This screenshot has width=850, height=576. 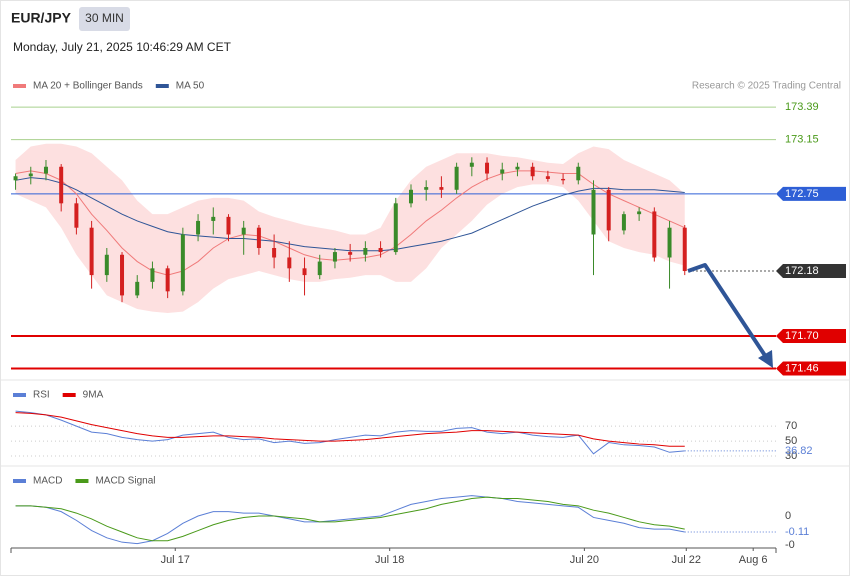 What do you see at coordinates (584, 560) in the screenshot?
I see `x-tick-label: Jul 20` at bounding box center [584, 560].